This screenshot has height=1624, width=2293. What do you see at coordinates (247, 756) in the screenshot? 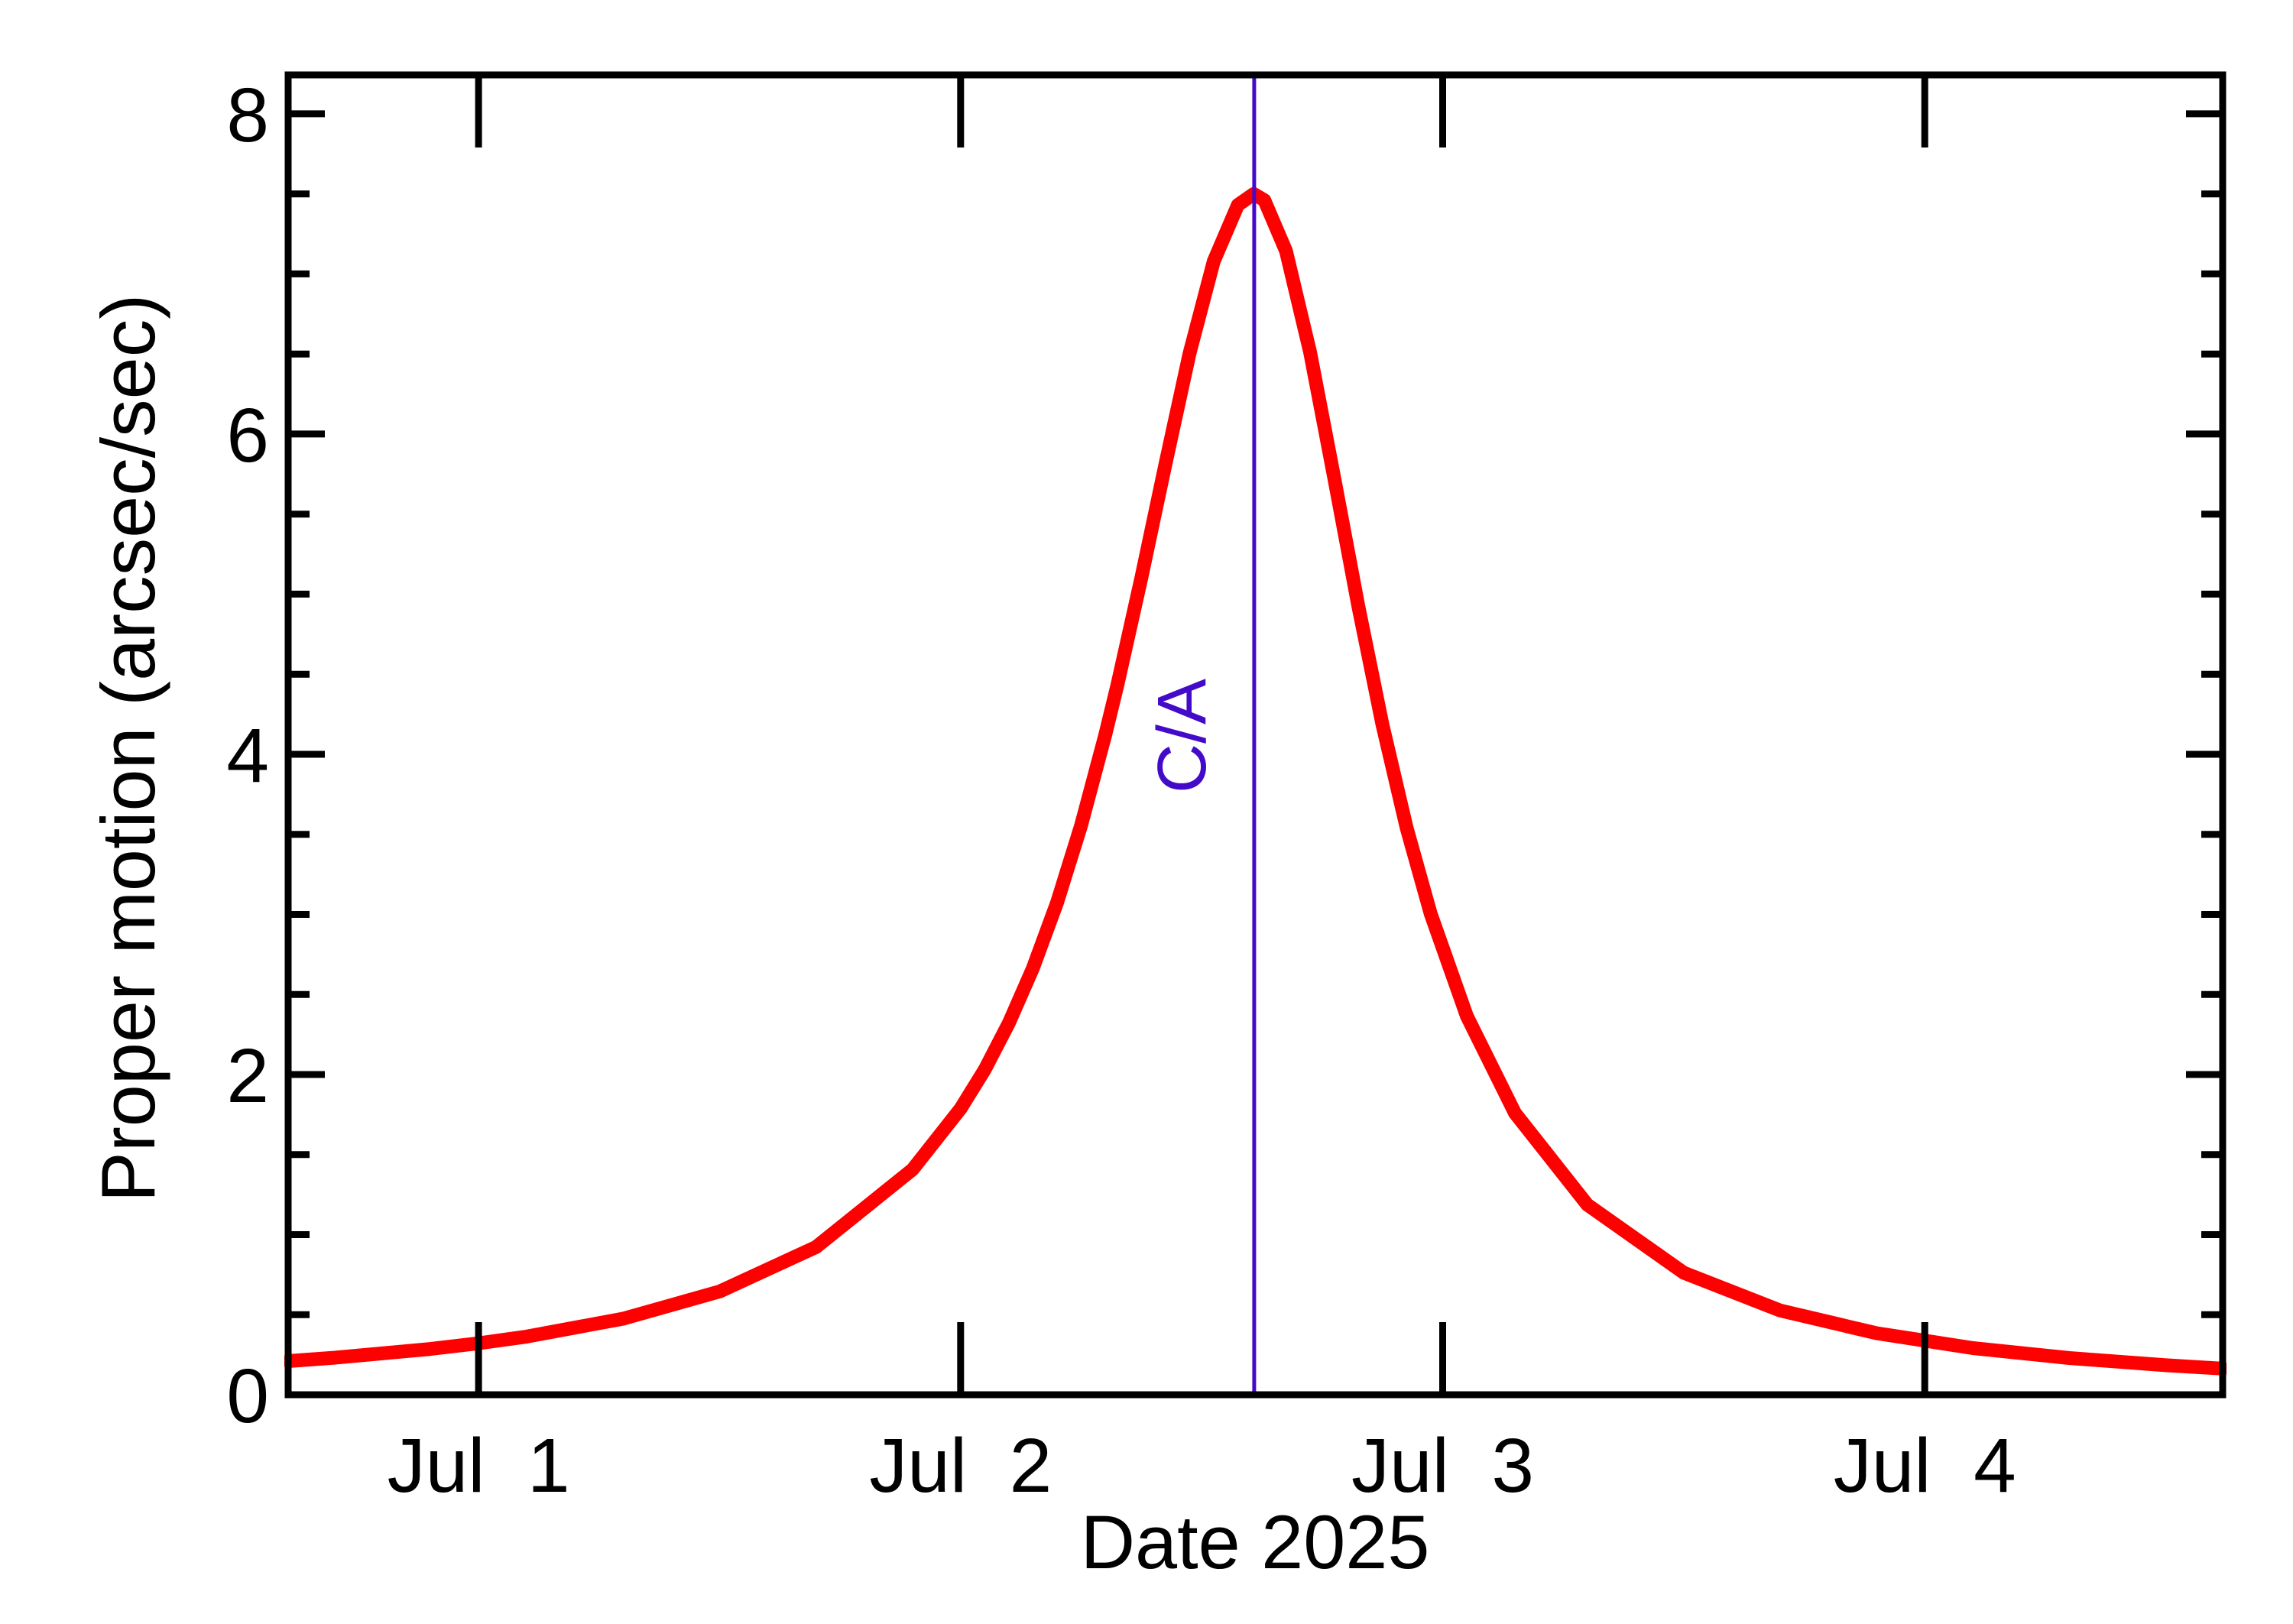
I see `y-tick-label: 4` at bounding box center [247, 756].